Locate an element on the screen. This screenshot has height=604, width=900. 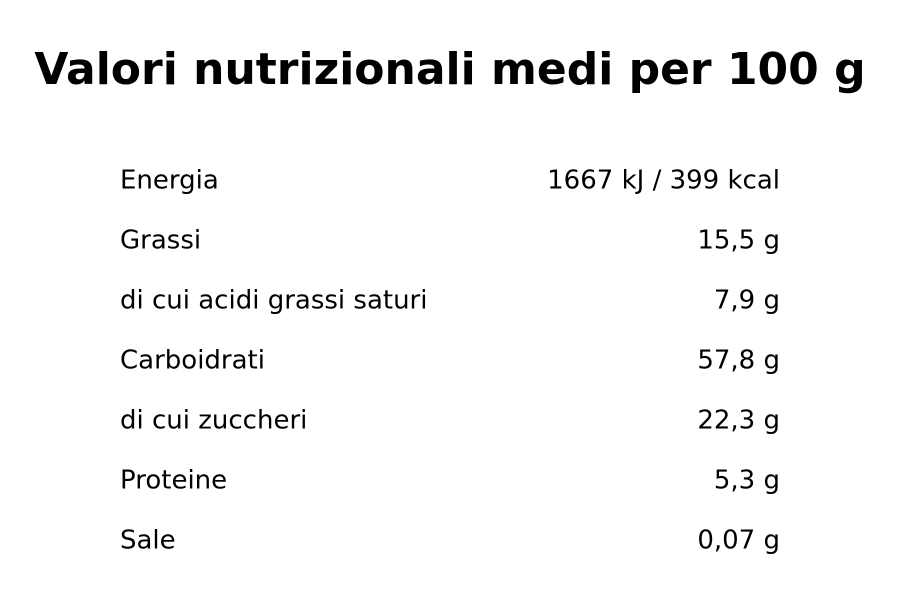
nutrient-value: 22,3 g is located at coordinates (738, 421).